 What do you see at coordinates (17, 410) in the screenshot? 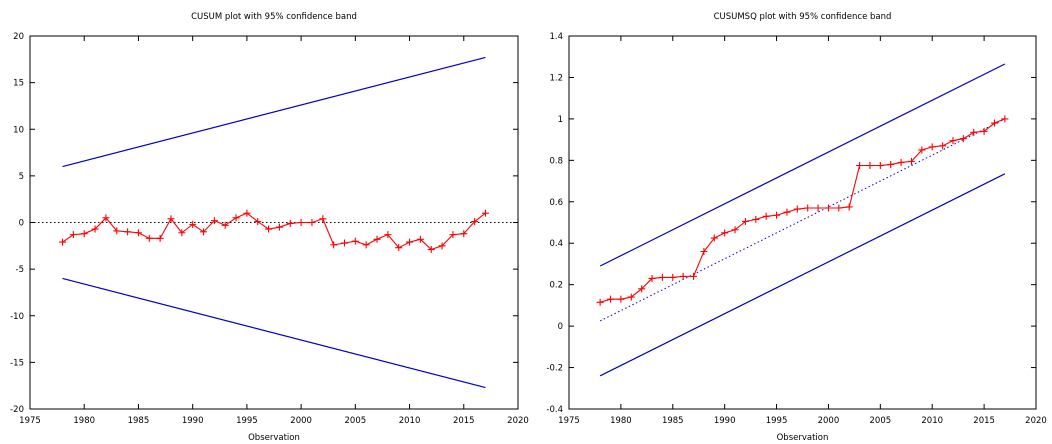
I see `y-tick-label: -20` at bounding box center [17, 410].